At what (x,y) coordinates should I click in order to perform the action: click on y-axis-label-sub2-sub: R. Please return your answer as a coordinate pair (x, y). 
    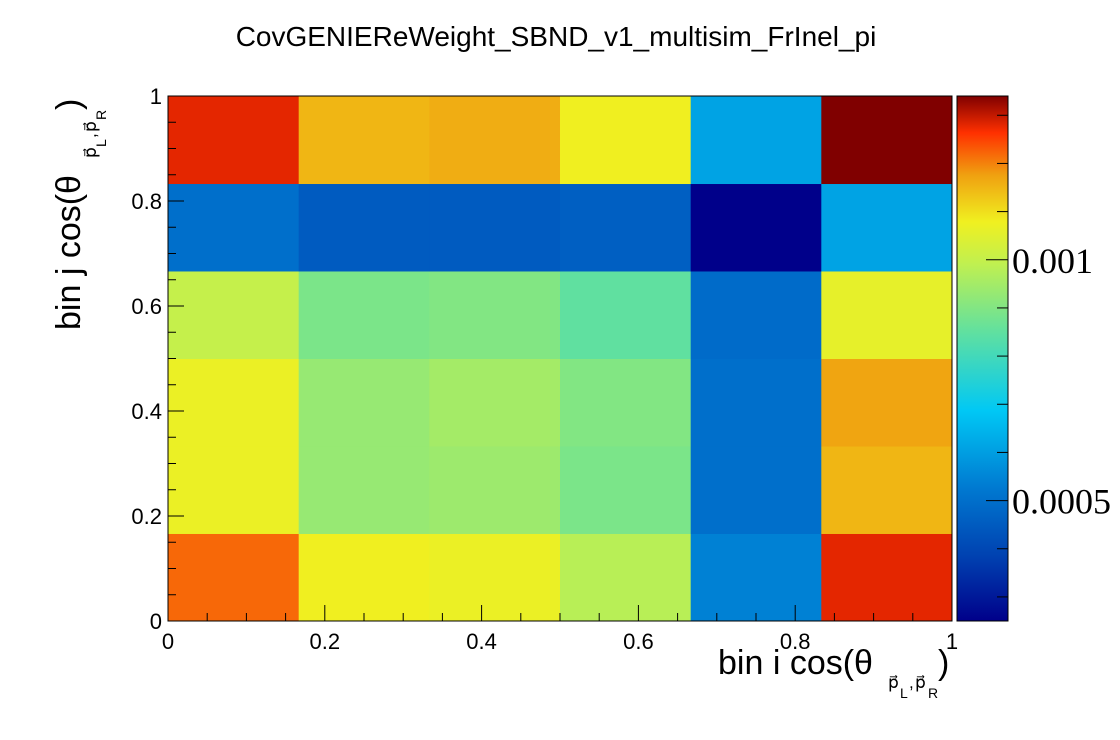
    Looking at the image, I should click on (101, 115).